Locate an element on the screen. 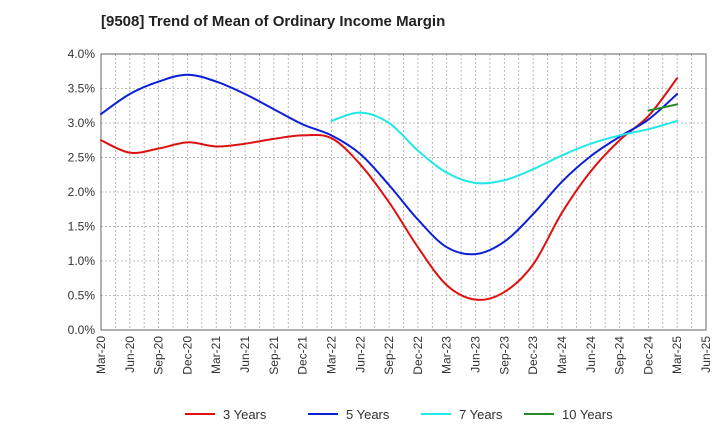 The width and height of the screenshot is (720, 445). x-tick-label: Mar-20 is located at coordinates (101, 355).